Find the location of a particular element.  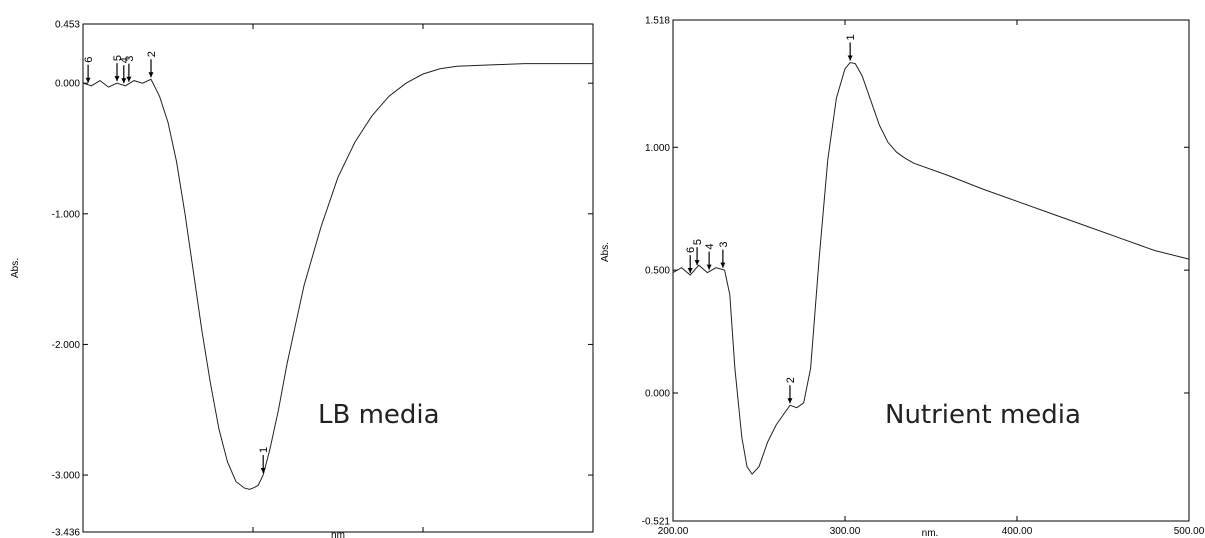

y-tick-label: 1.518 is located at coordinates (657, 21).